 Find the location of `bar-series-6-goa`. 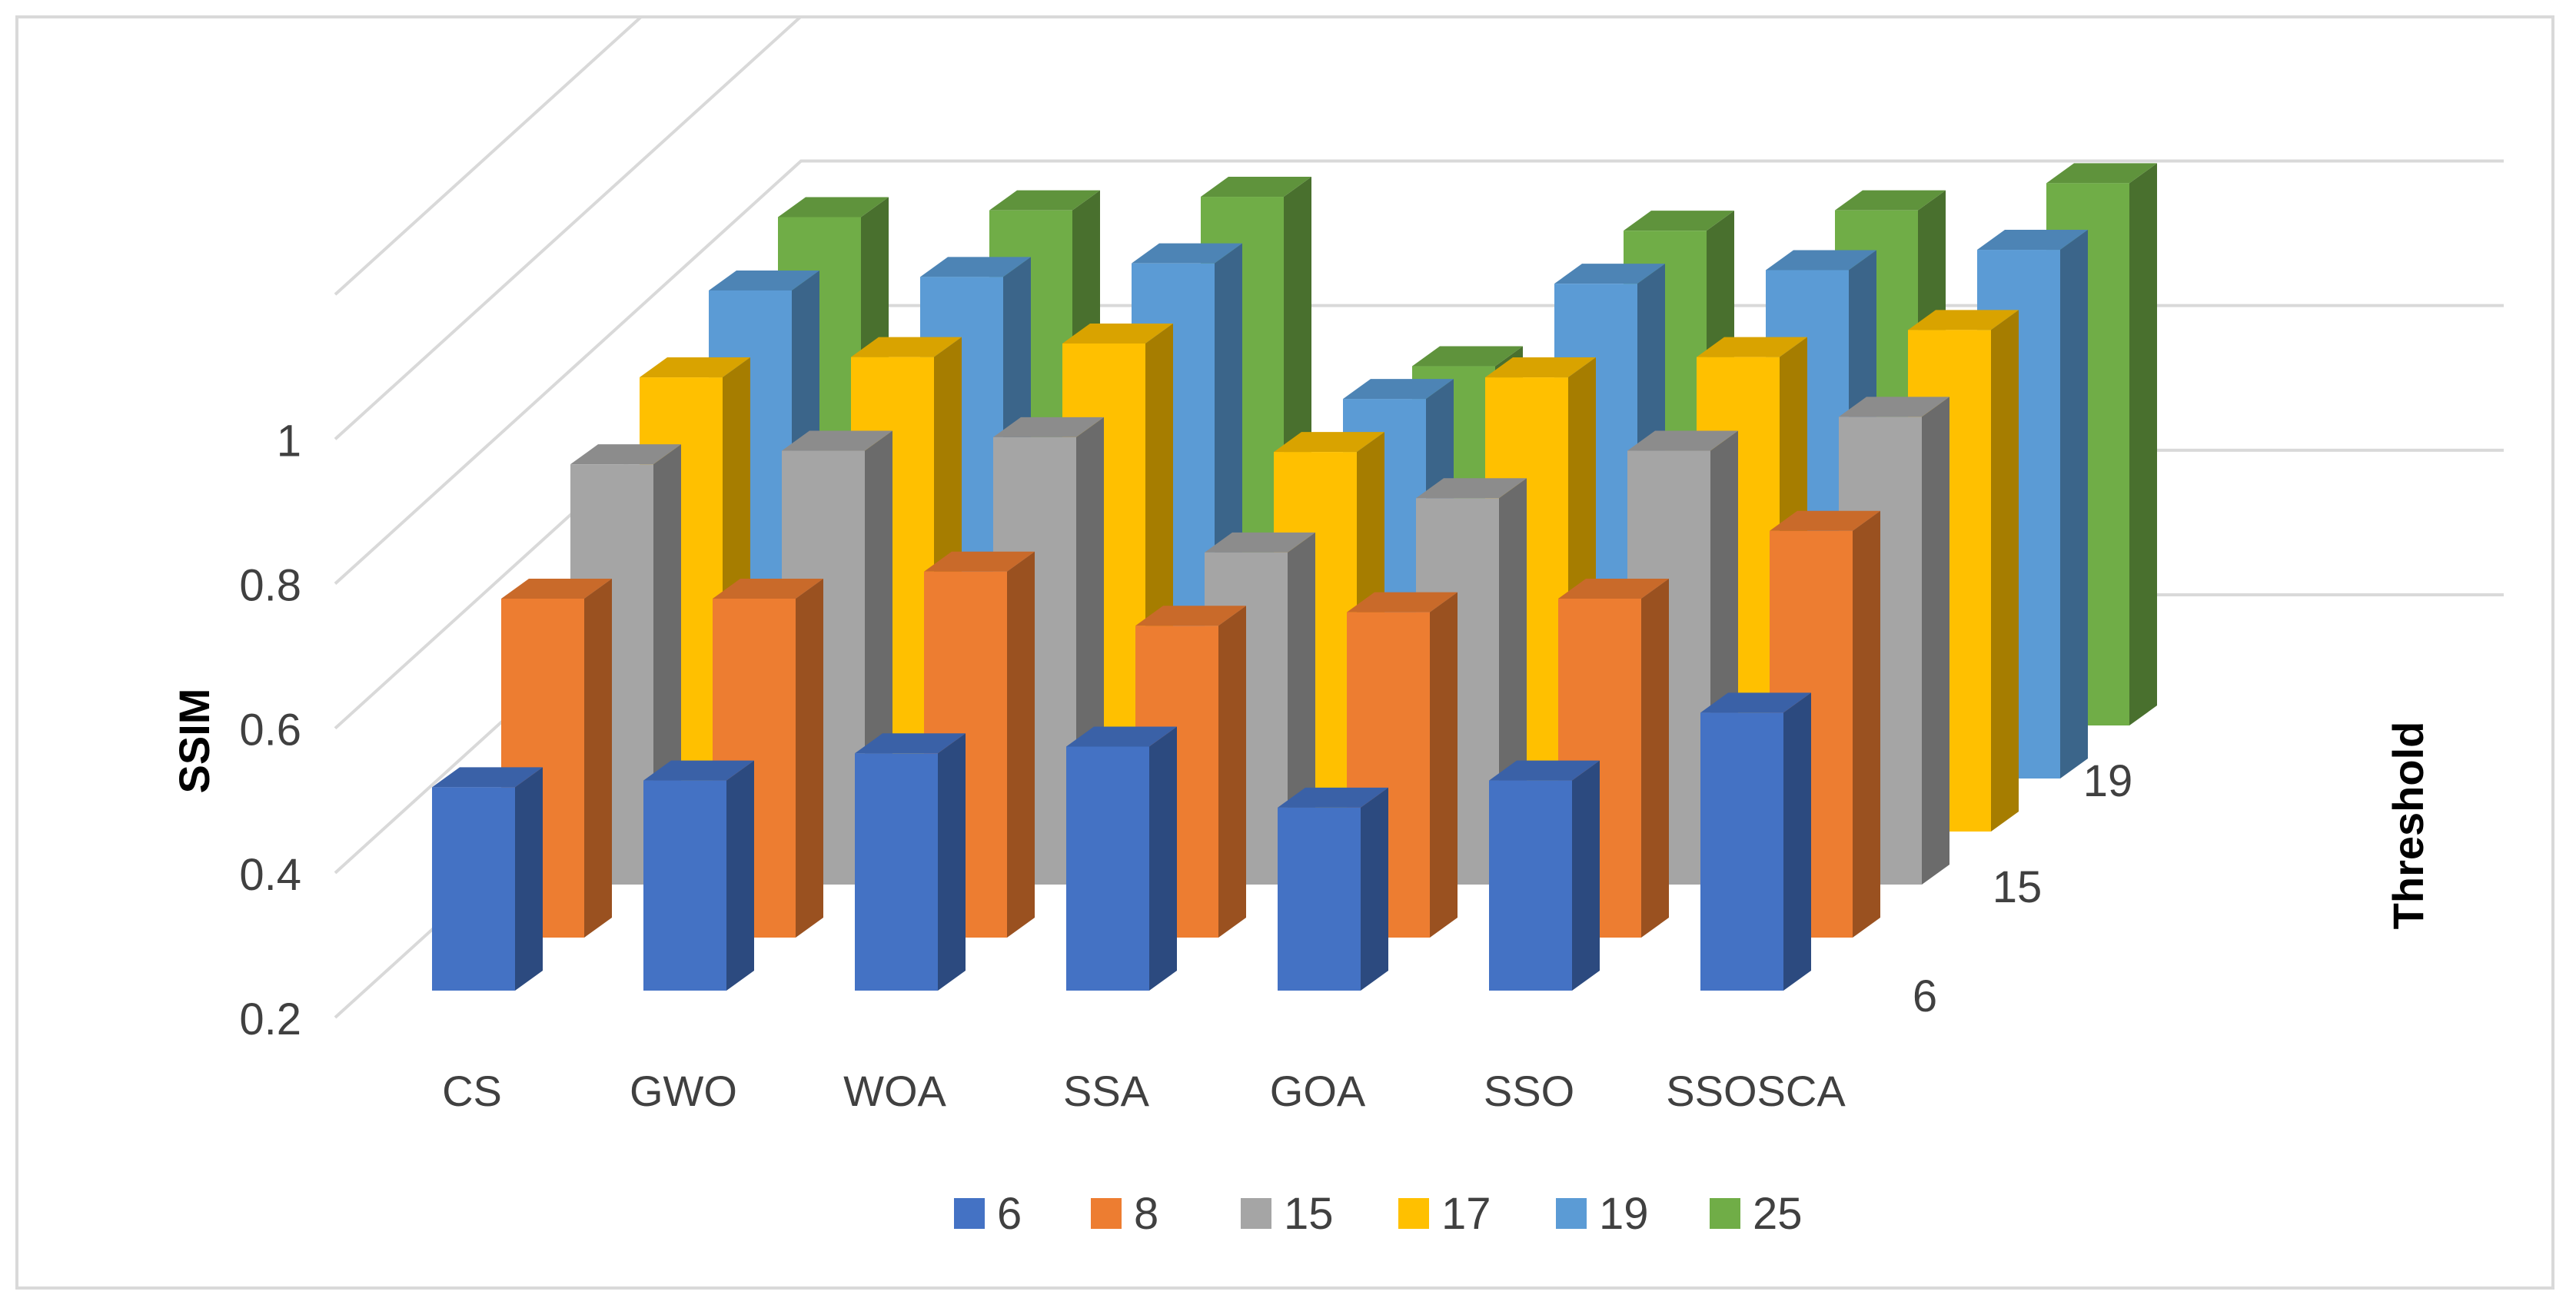

bar-series-6-goa is located at coordinates (1333, 889).